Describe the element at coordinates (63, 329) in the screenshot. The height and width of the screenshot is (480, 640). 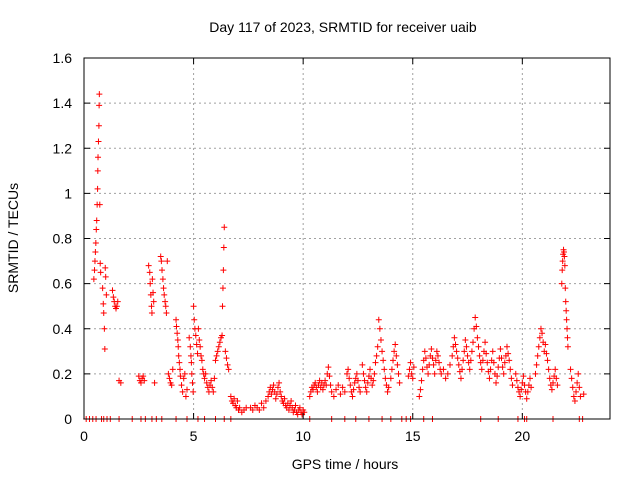
I see `y-tick-label: 0.4` at that location.